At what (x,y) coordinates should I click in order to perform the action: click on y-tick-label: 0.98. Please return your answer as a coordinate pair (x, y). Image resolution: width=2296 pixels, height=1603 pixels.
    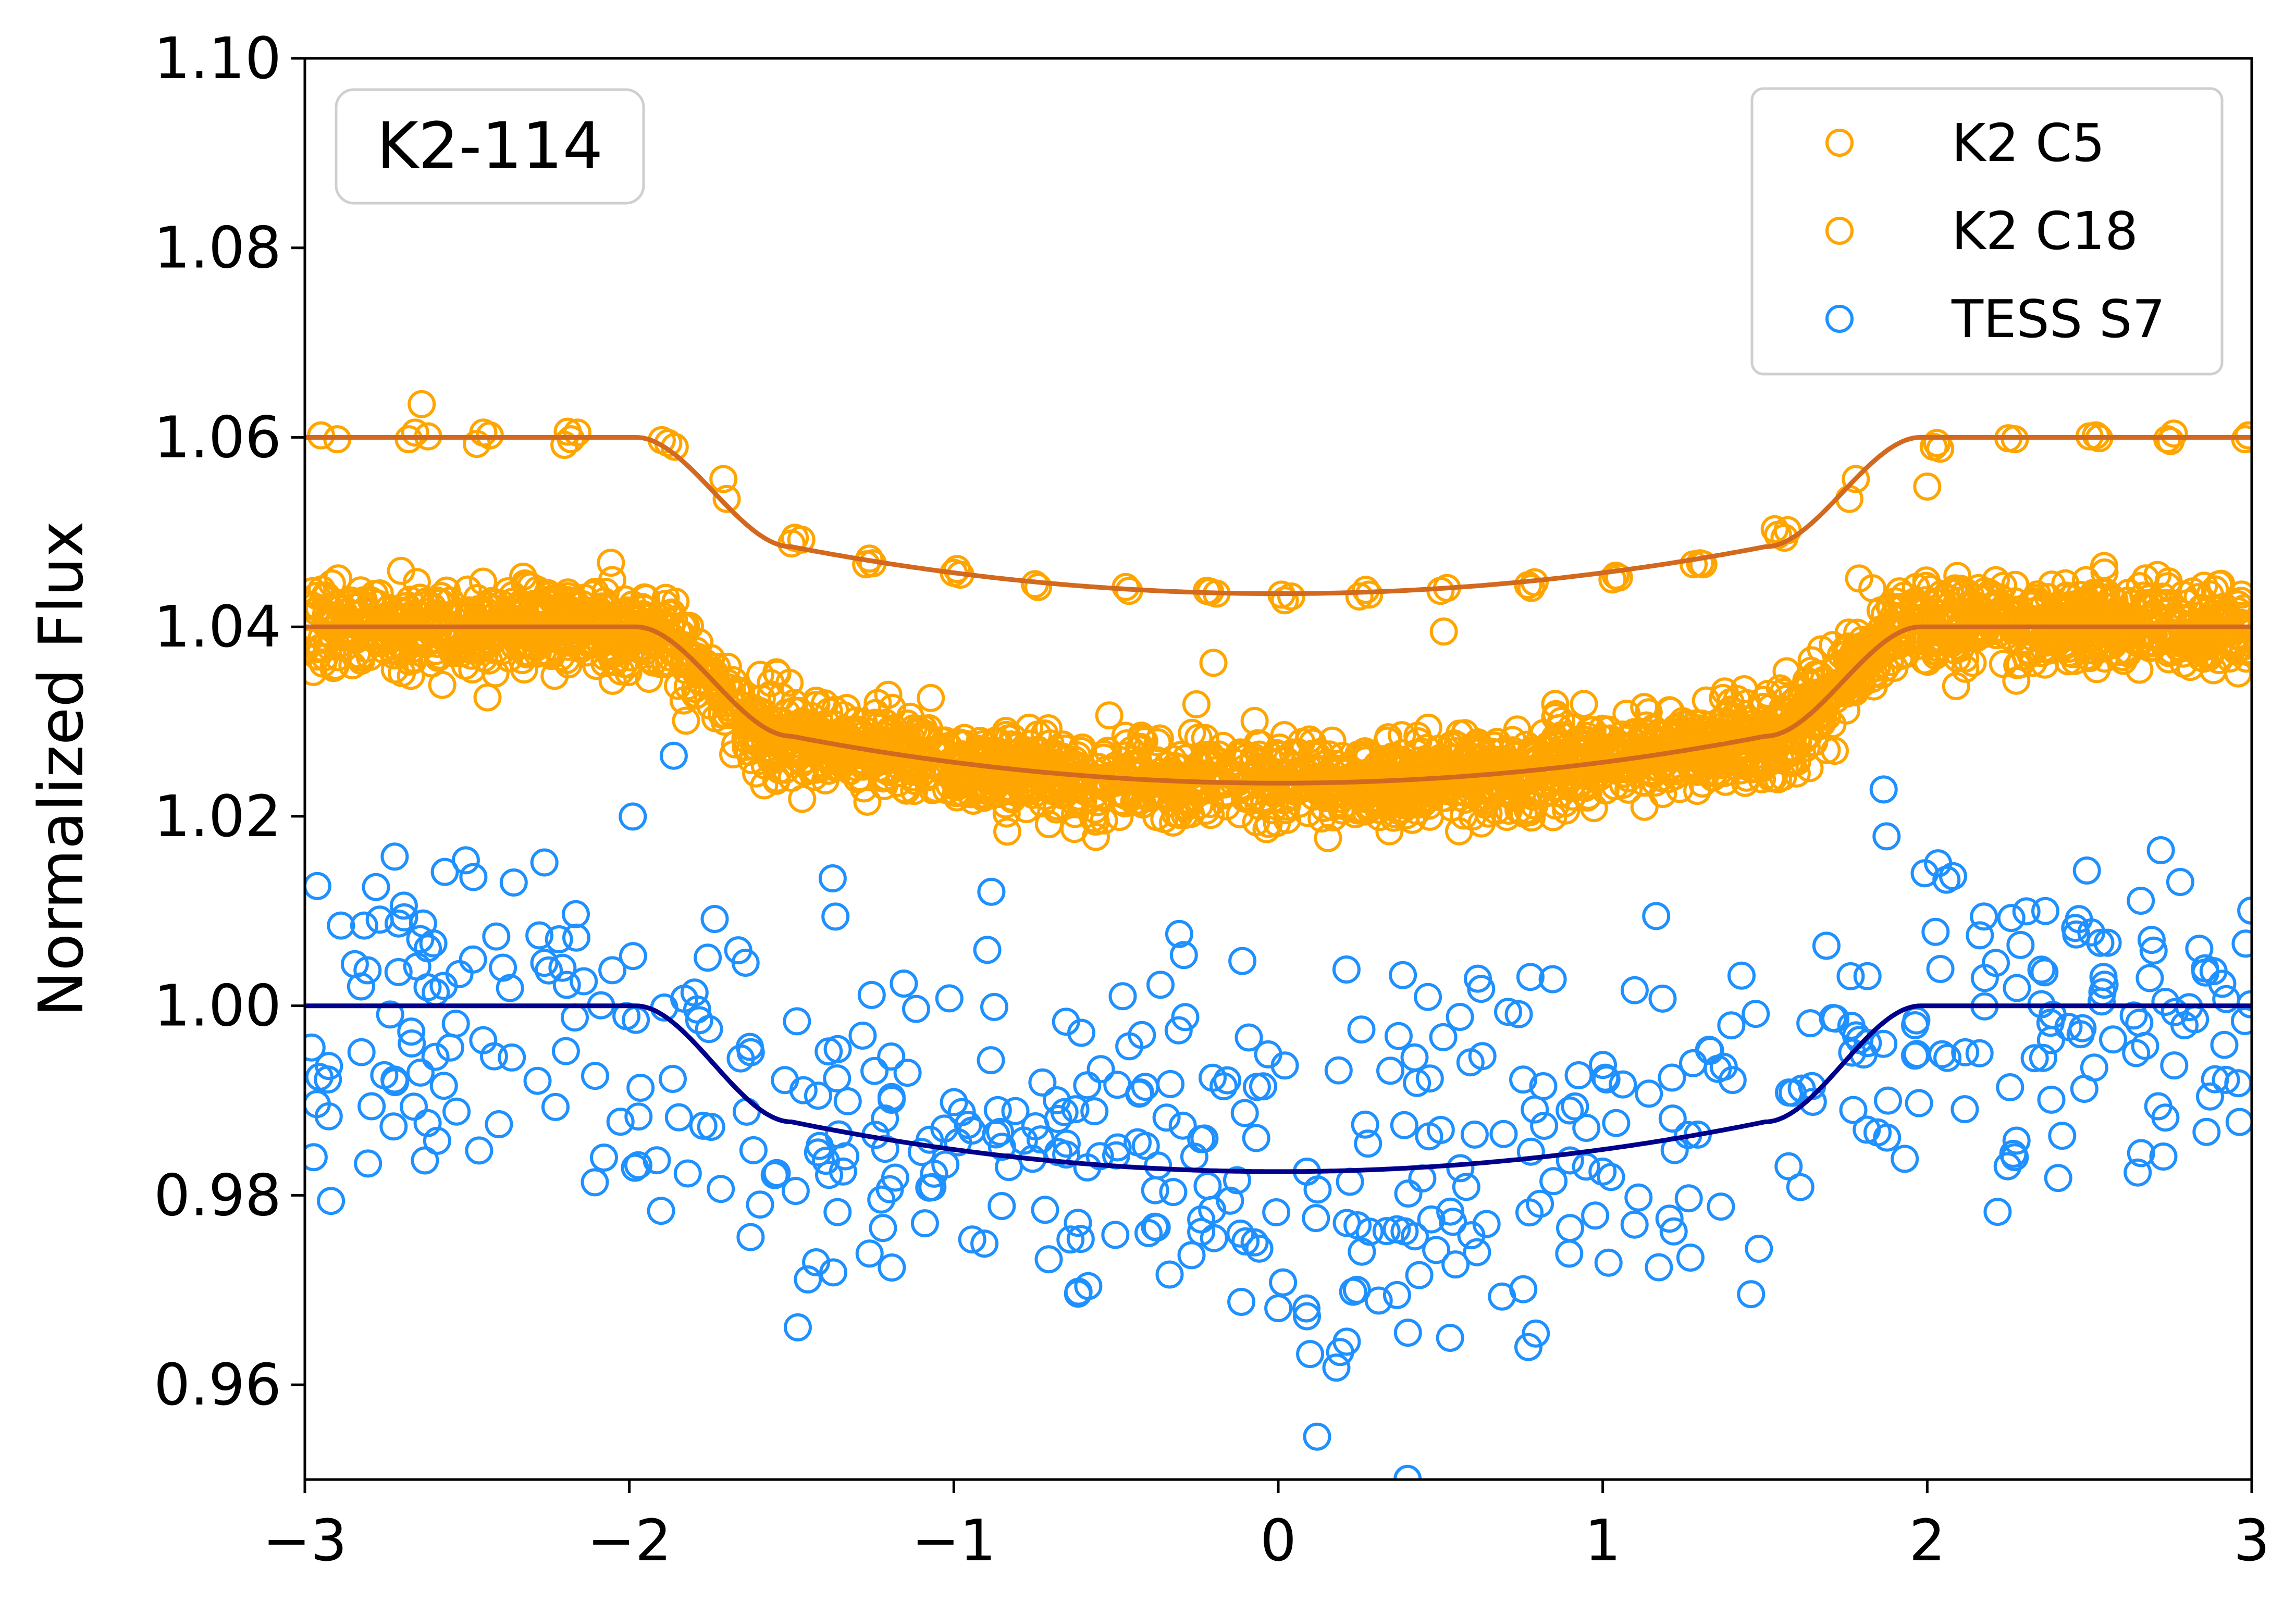
    Looking at the image, I should click on (218, 1195).